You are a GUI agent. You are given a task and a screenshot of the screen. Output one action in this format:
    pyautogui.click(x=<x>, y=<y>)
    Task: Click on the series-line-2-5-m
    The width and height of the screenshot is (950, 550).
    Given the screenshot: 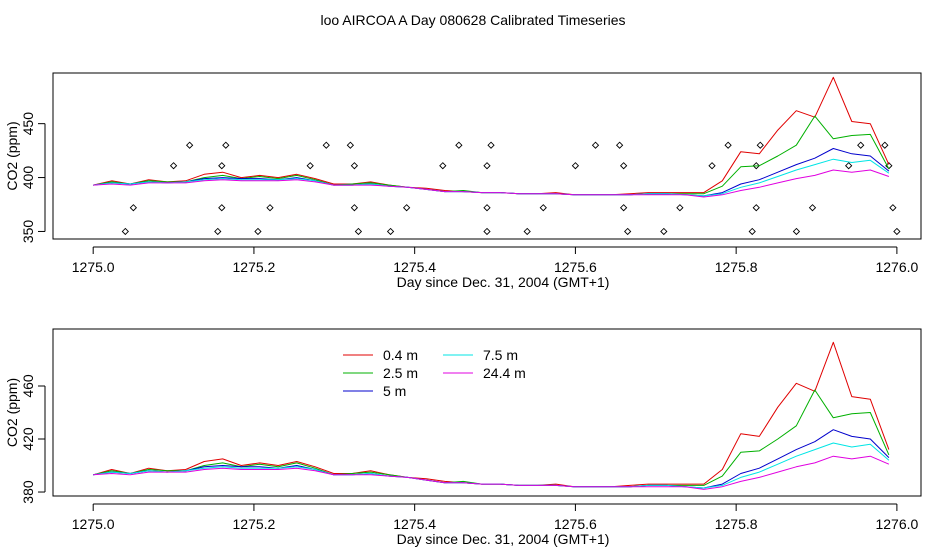 What is the action you would take?
    pyautogui.click(x=491, y=155)
    